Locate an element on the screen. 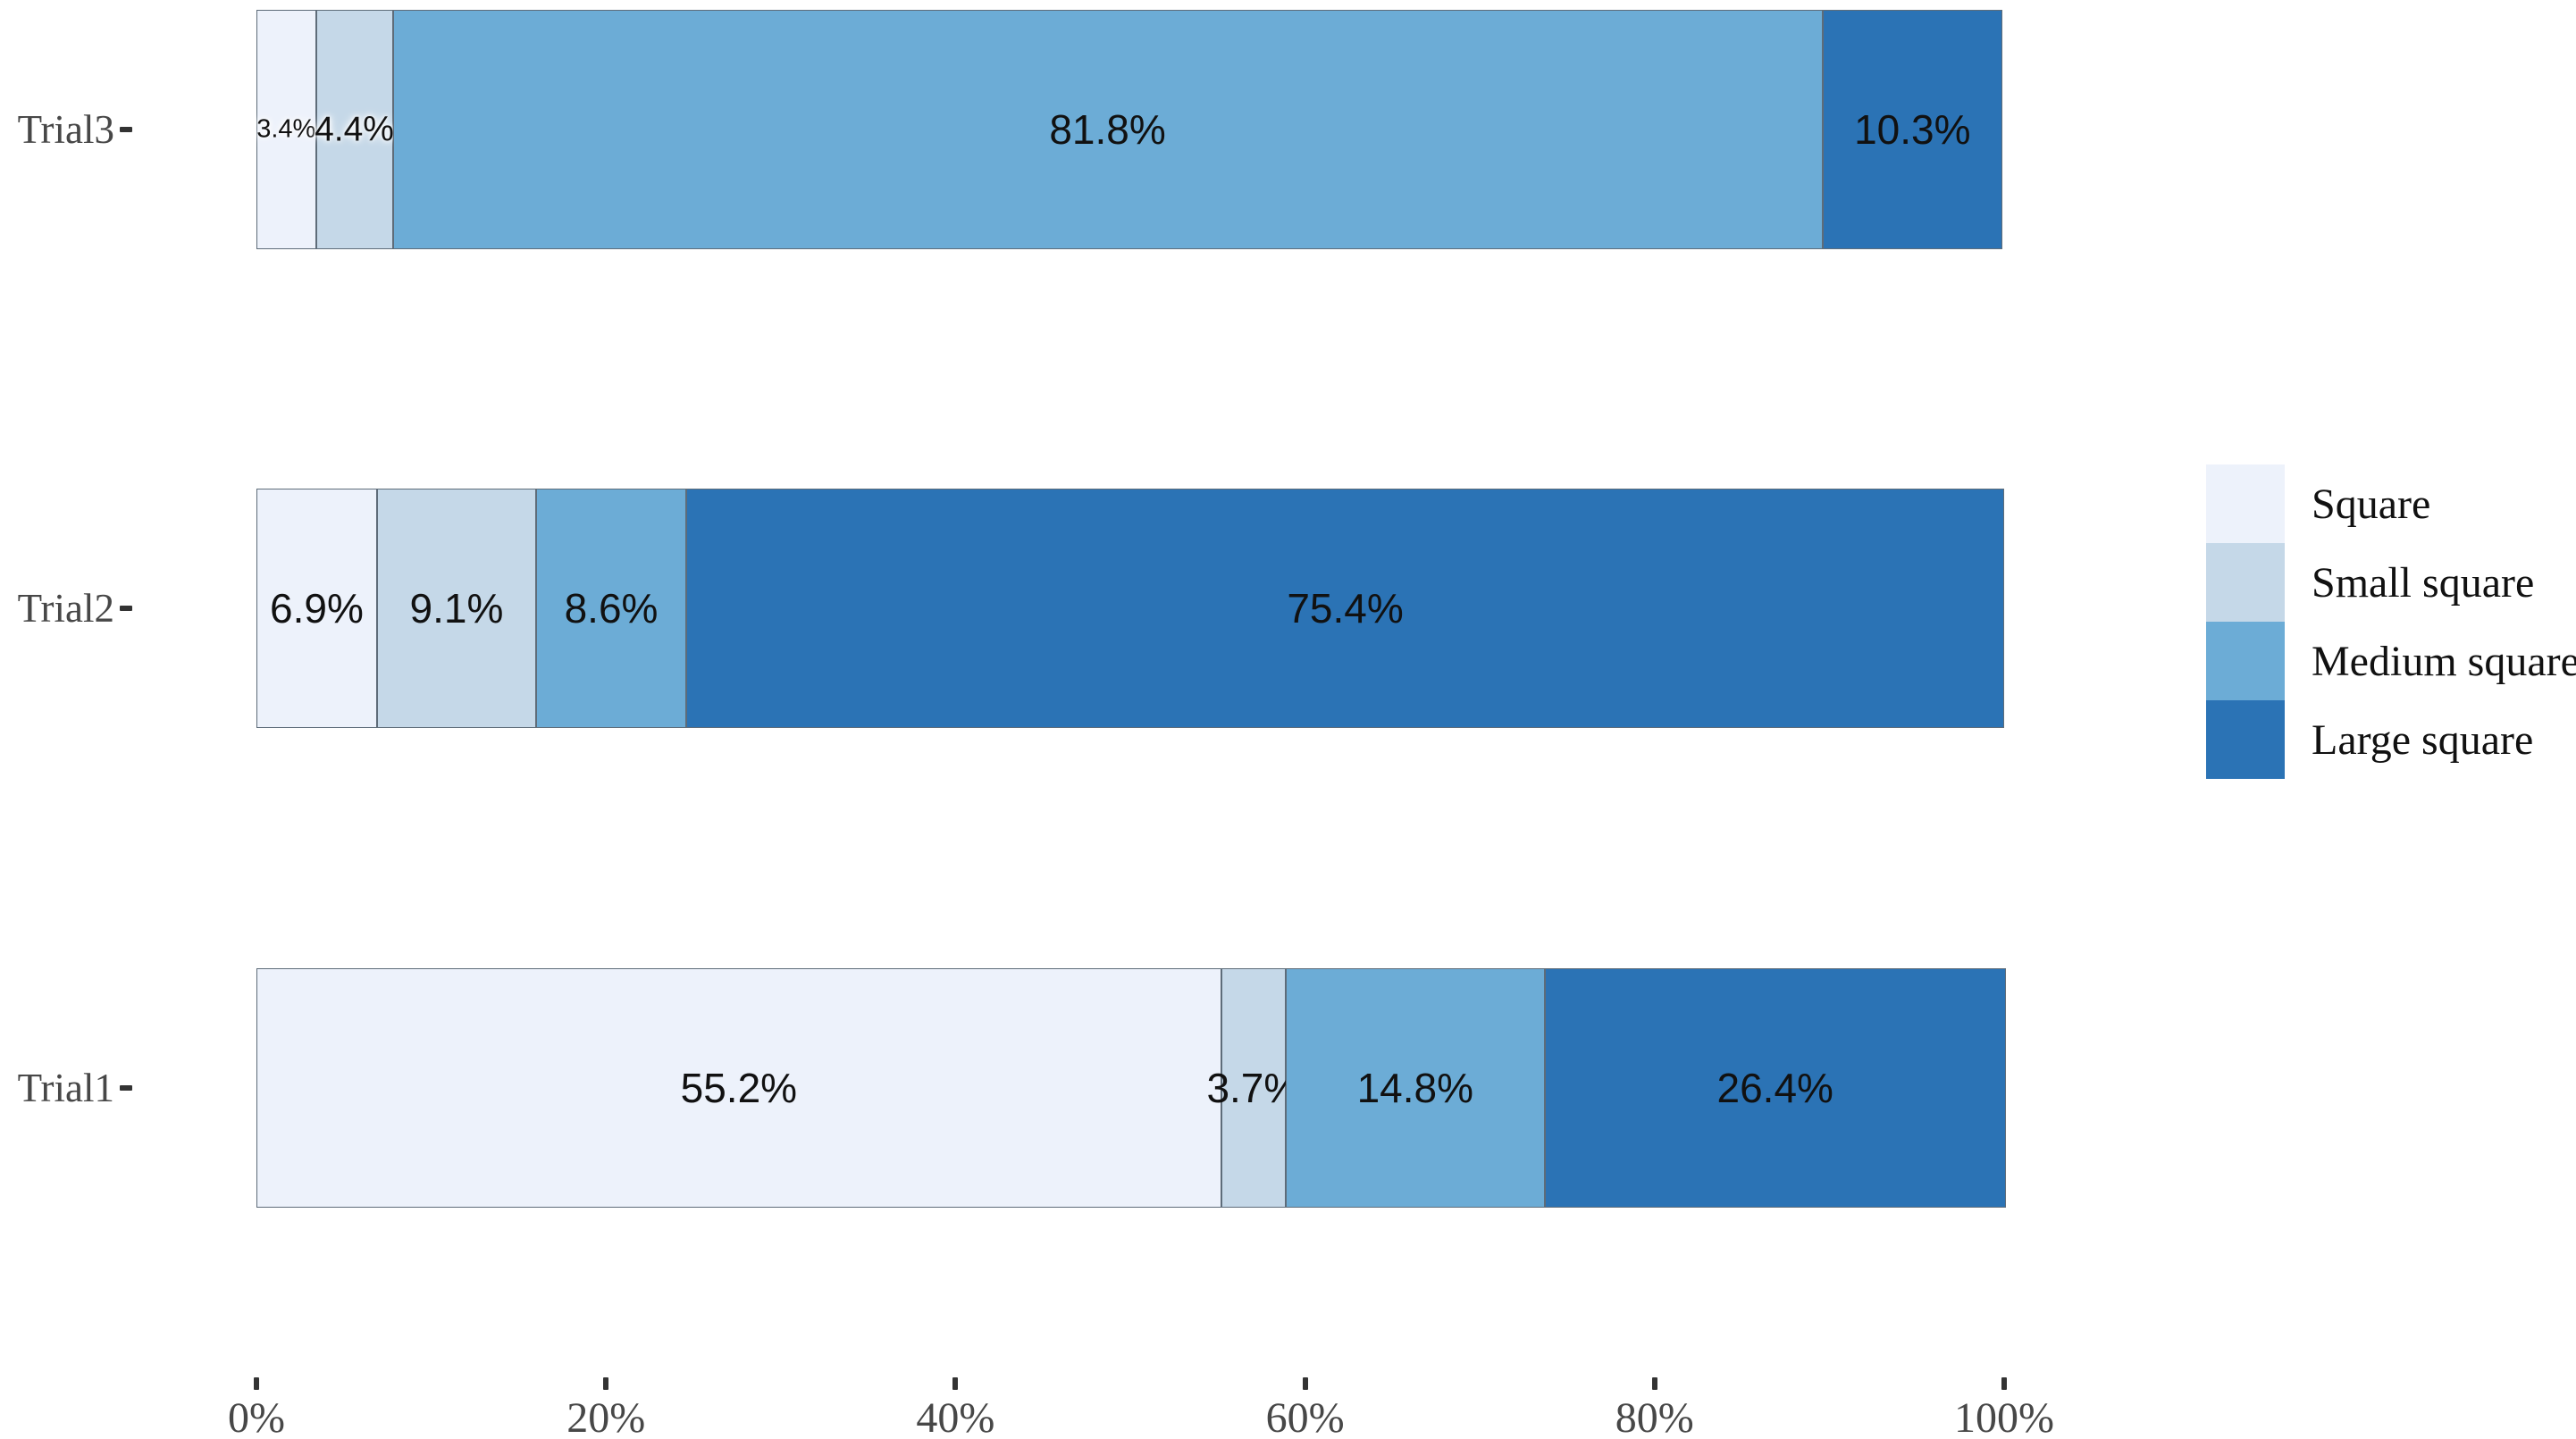 Image resolution: width=2576 pixels, height=1439 pixels. bar-segment-square: 55.2% is located at coordinates (738, 1088).